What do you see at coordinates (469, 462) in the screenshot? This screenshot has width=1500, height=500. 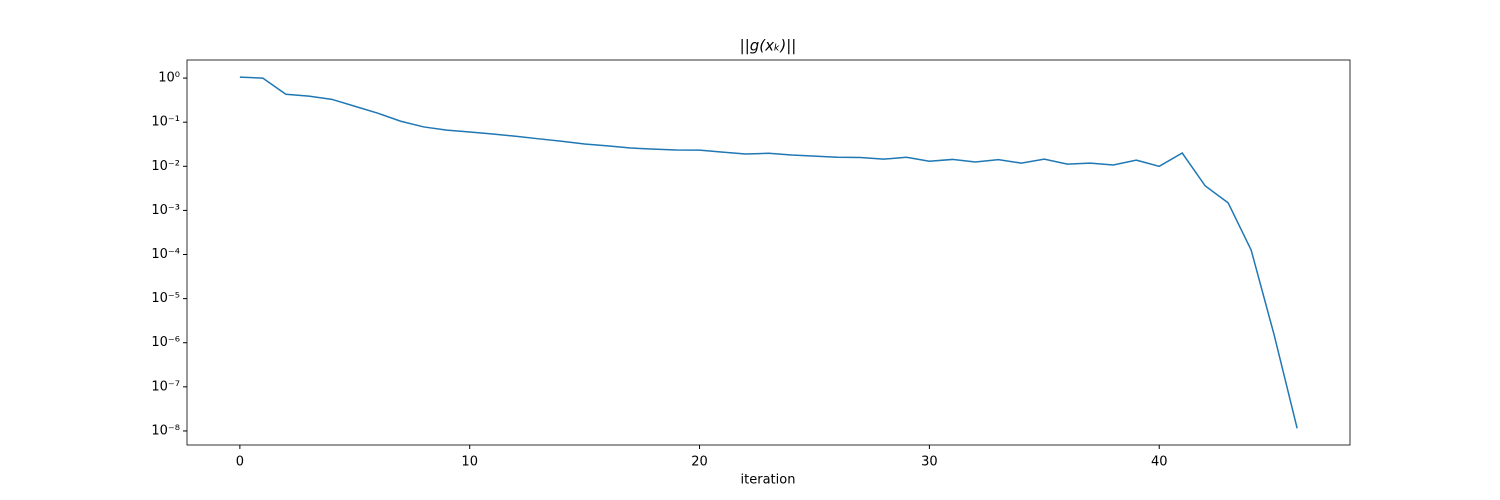 I see `x-tick-label: 10` at bounding box center [469, 462].